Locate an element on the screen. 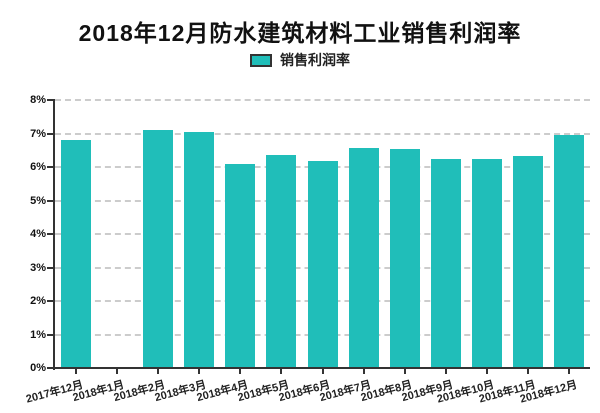 The width and height of the screenshot is (600, 413). bar-2018年11月 is located at coordinates (528, 261).